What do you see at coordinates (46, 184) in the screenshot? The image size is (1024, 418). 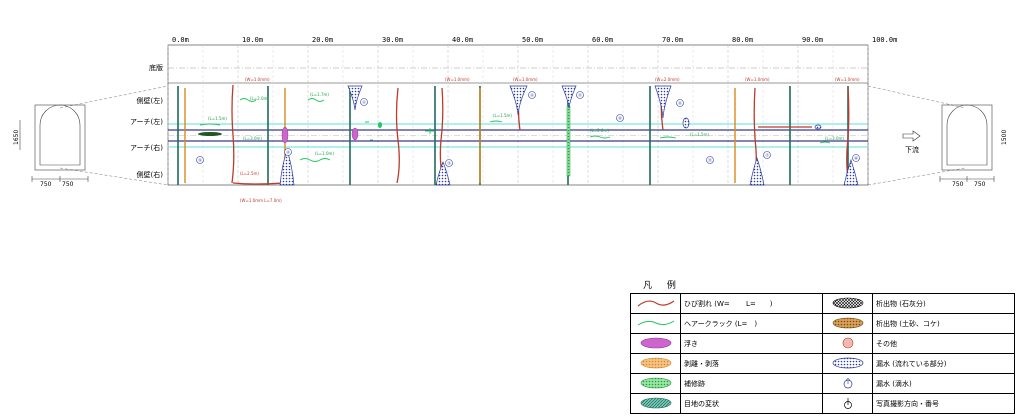 I see `left-width-1: 750` at bounding box center [46, 184].